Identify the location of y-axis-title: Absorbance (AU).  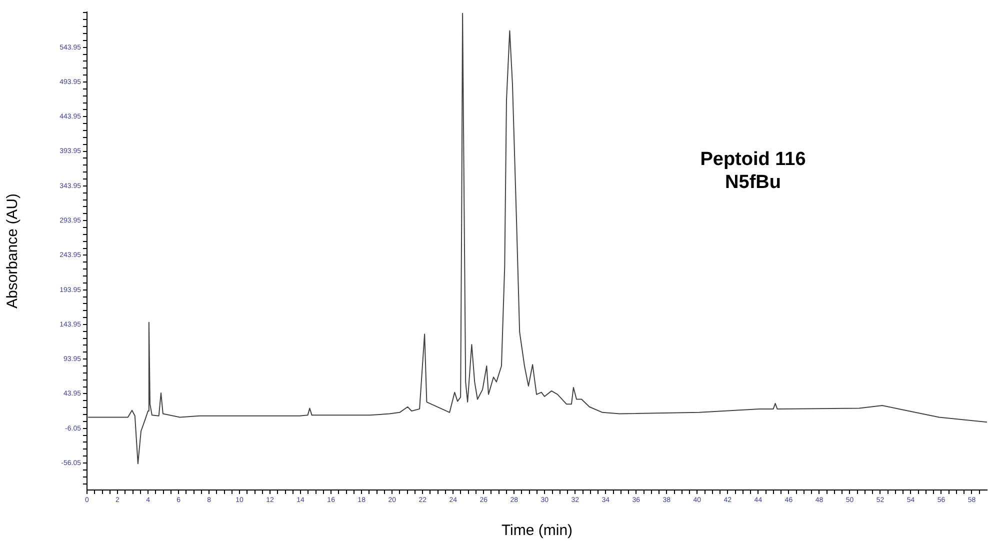
(13, 251).